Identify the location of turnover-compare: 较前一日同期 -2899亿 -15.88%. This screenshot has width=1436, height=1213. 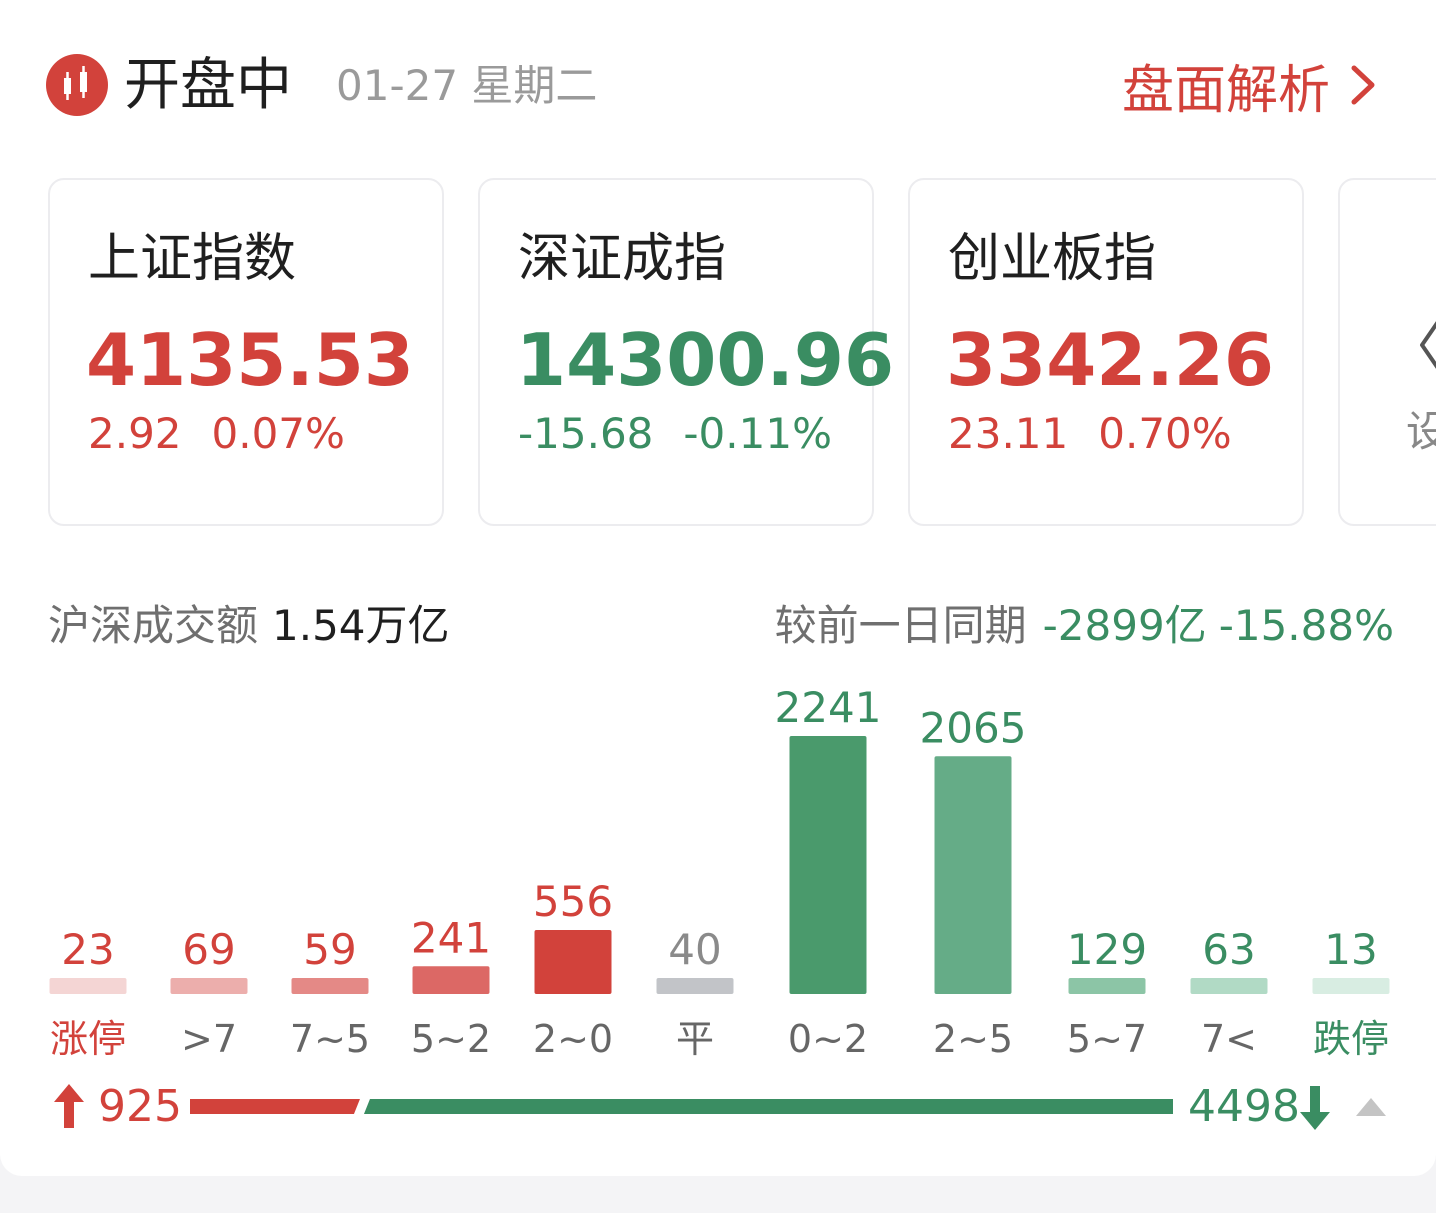
(1084, 622).